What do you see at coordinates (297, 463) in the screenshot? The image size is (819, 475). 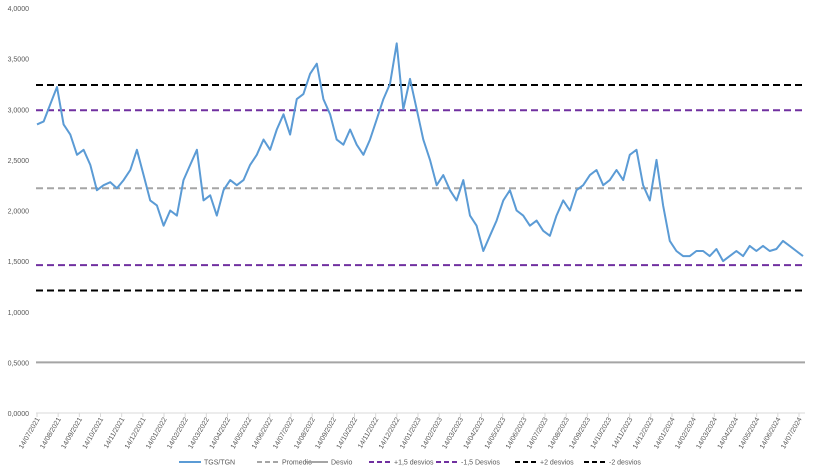 I see `legend-label-1: Promedio` at bounding box center [297, 463].